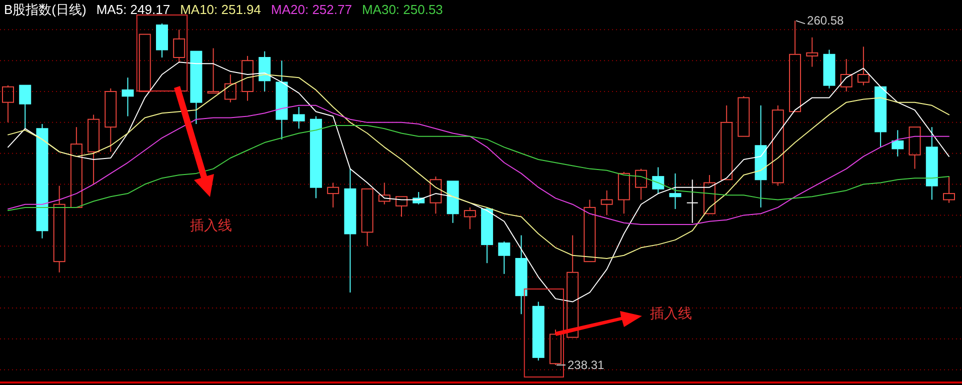 Image resolution: width=962 pixels, height=385 pixels. I want to click on text: MA30: 250.53, so click(402, 9).